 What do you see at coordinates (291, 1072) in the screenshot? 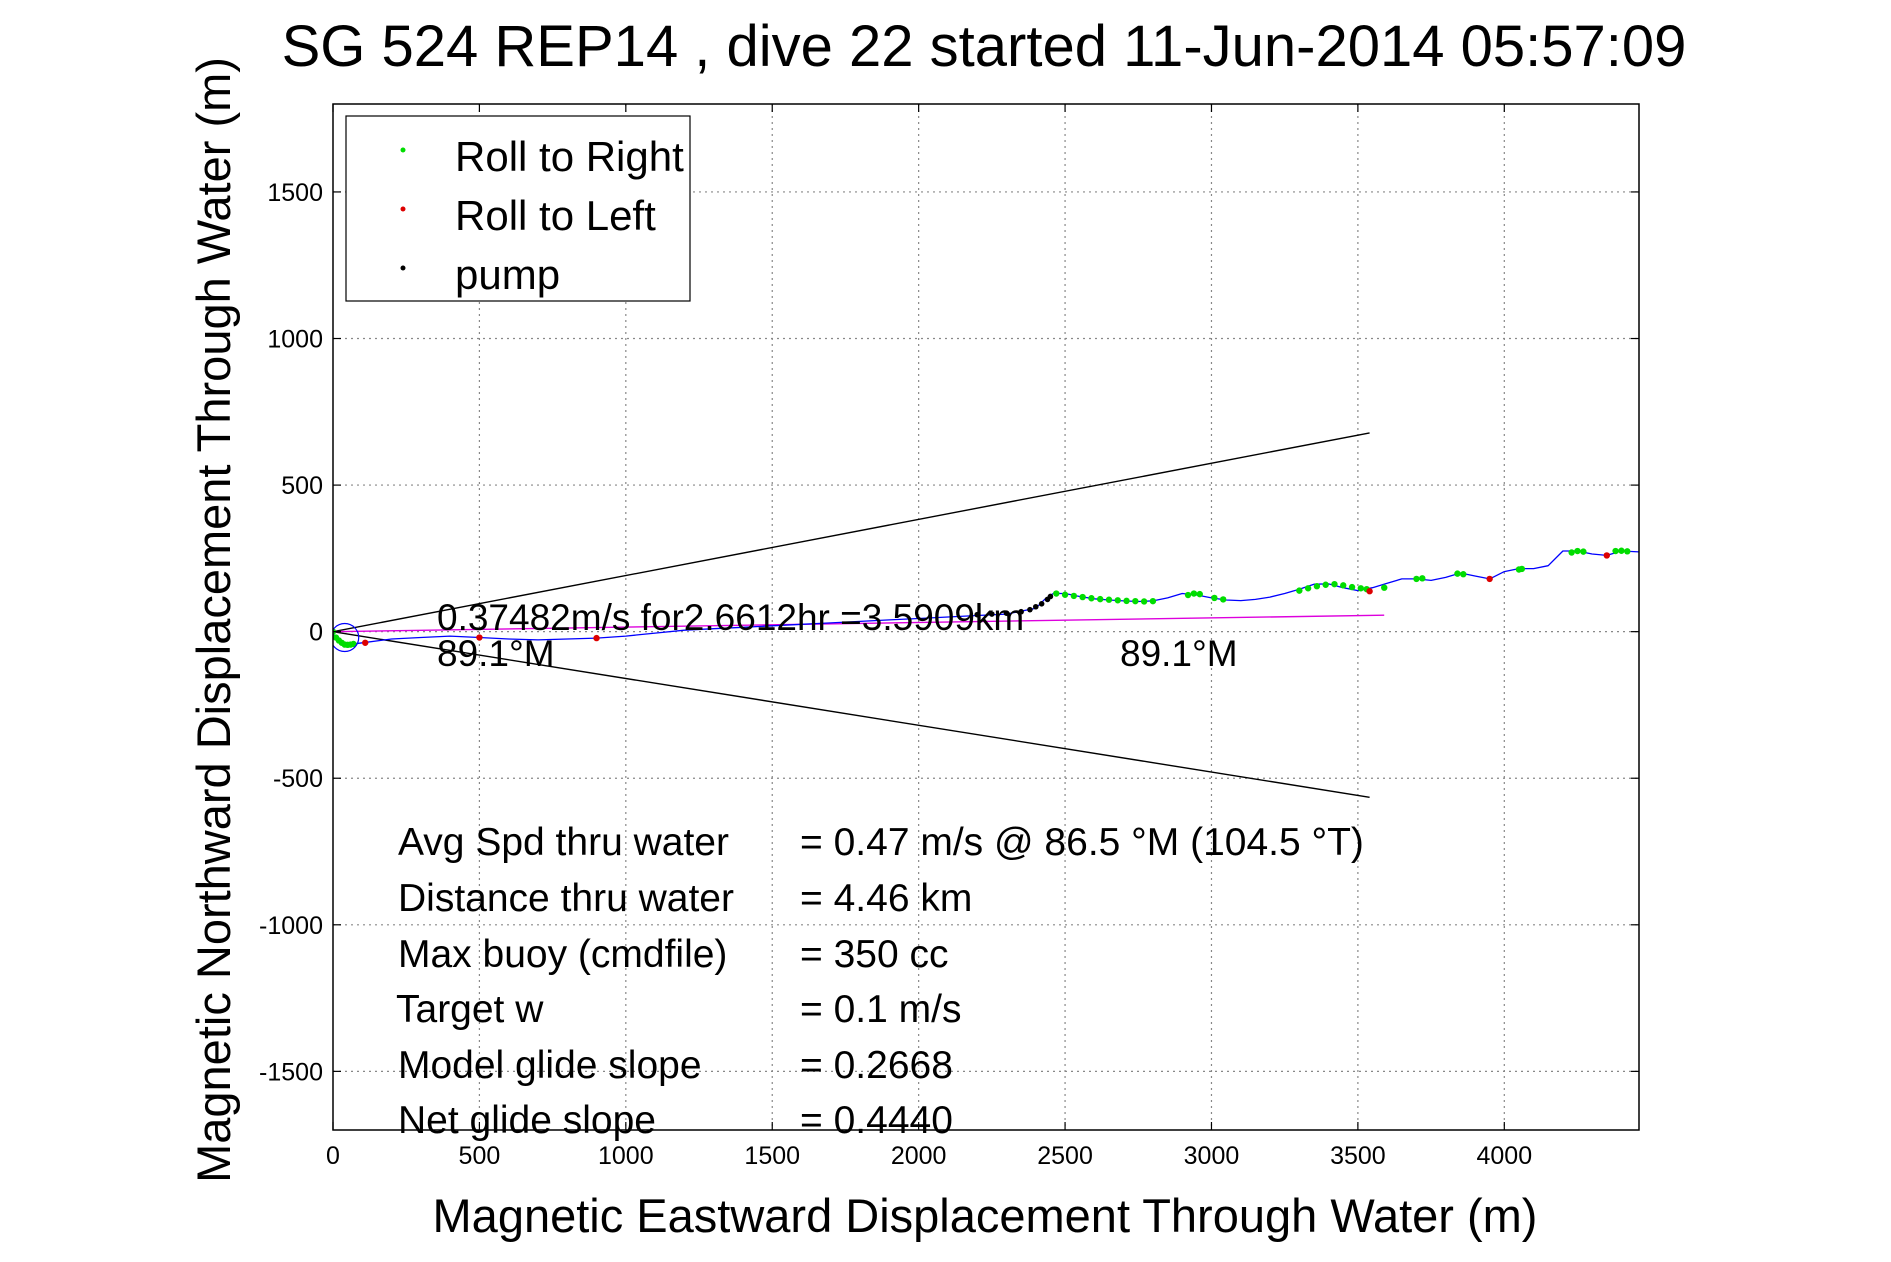
I see `y-tick-label: -1500` at bounding box center [291, 1072].